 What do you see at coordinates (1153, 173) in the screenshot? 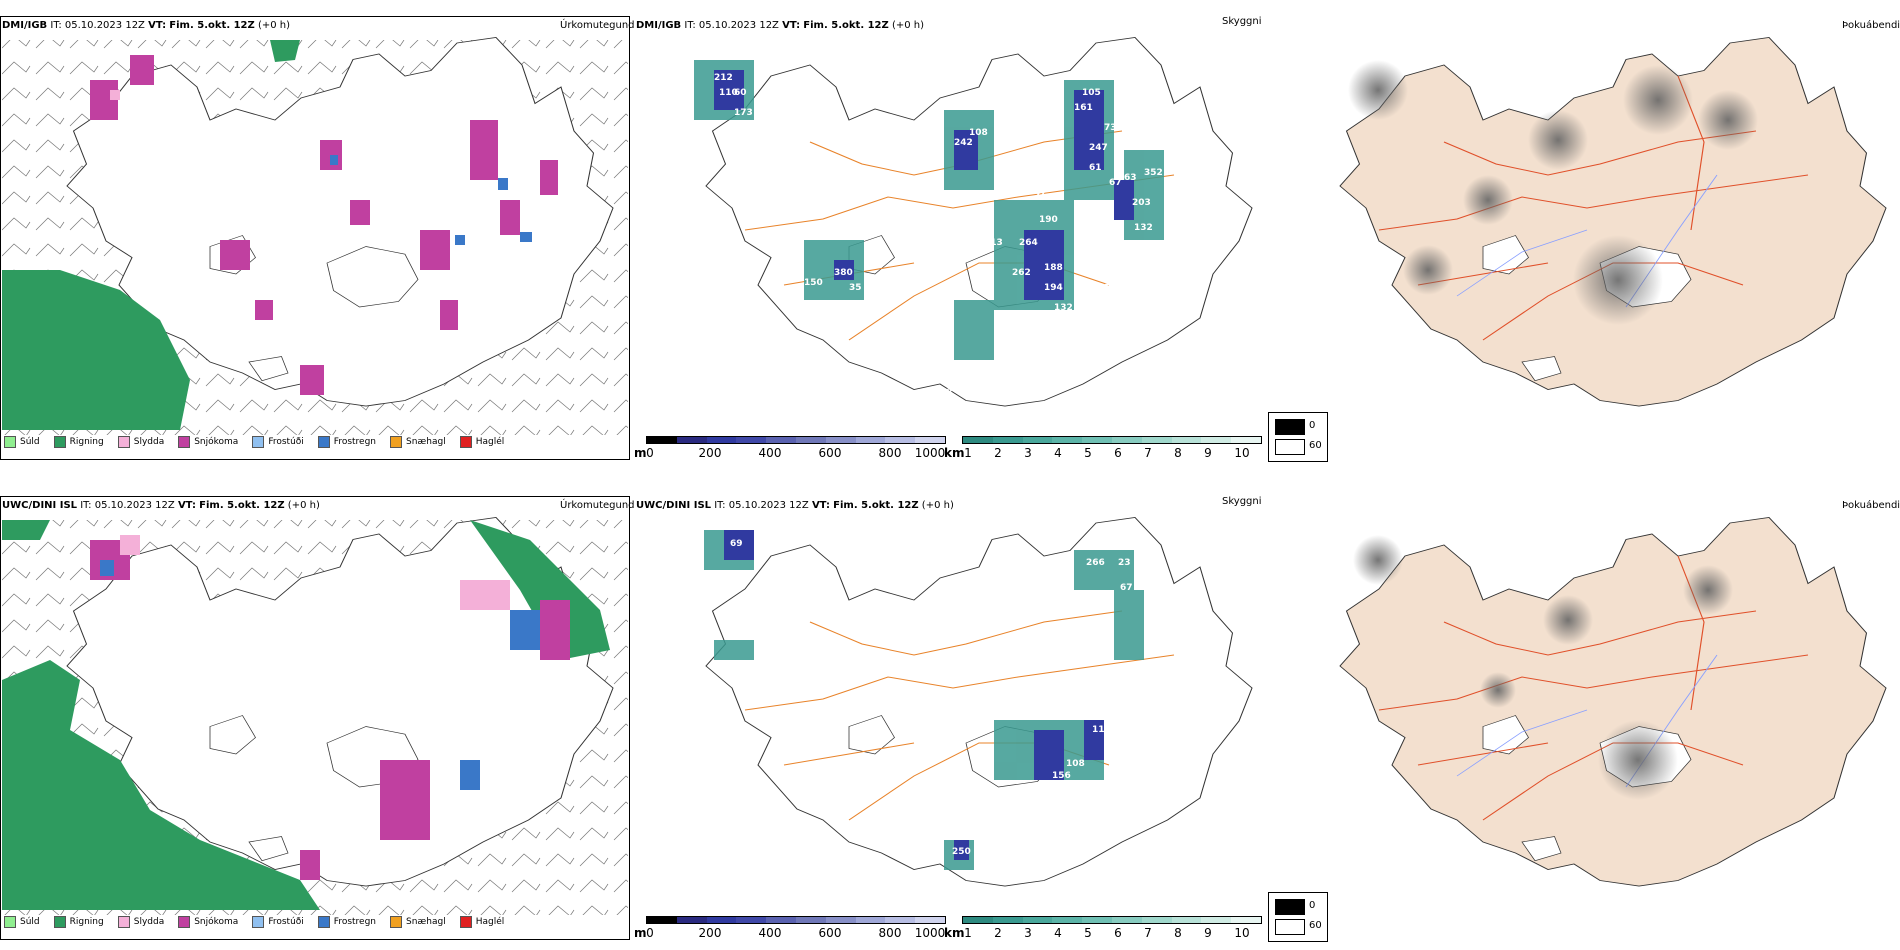
I see `cloud-label: 352` at bounding box center [1153, 173].